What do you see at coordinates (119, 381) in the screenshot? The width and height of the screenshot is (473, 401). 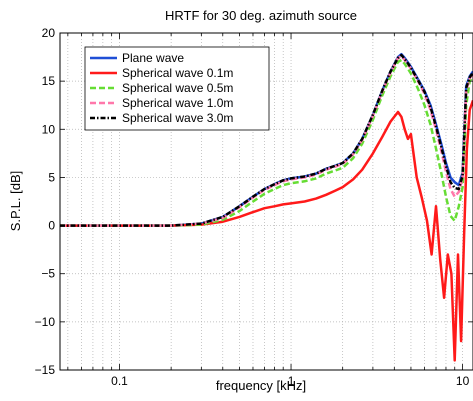 I see `x-tick-label: 0.1` at bounding box center [119, 381].